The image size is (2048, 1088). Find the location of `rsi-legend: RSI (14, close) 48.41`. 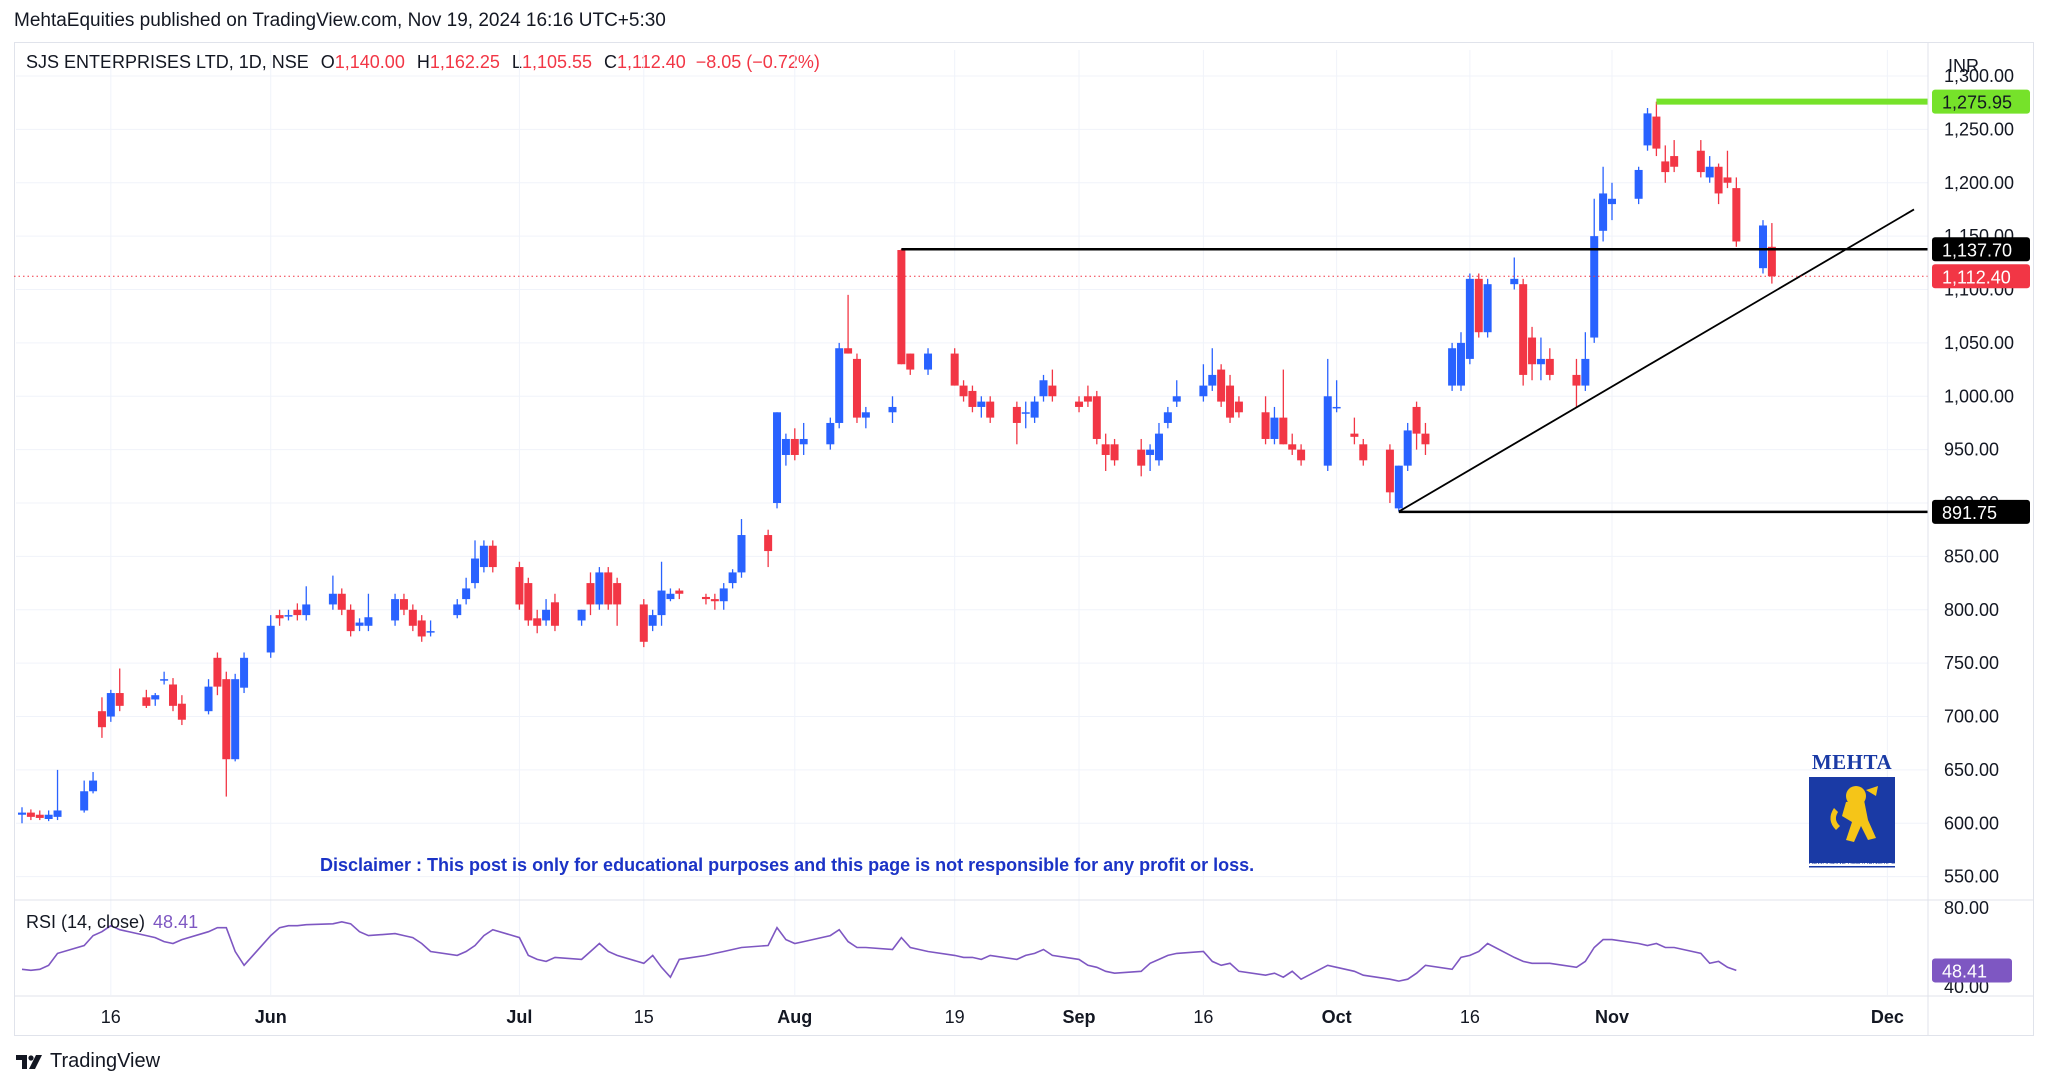

rsi-legend: RSI (14, close) 48.41 is located at coordinates (112, 922).